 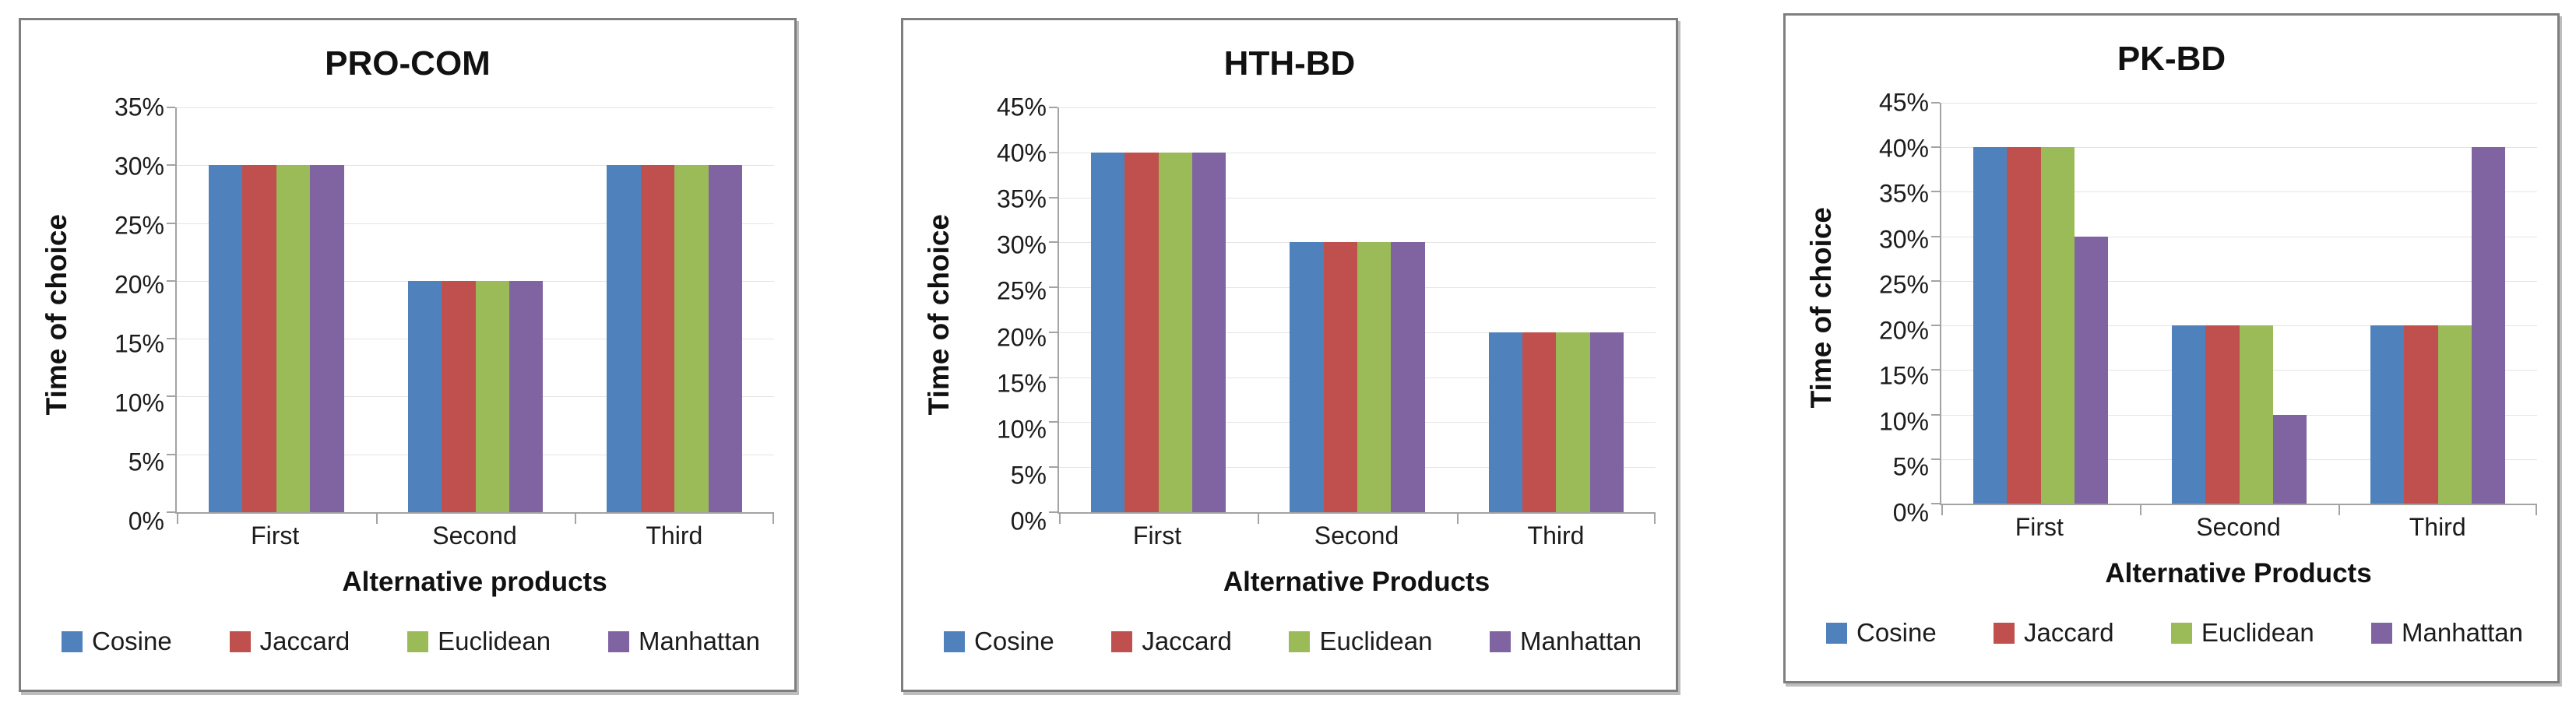 I want to click on y-tick-label: 0%, so click(x=146, y=521).